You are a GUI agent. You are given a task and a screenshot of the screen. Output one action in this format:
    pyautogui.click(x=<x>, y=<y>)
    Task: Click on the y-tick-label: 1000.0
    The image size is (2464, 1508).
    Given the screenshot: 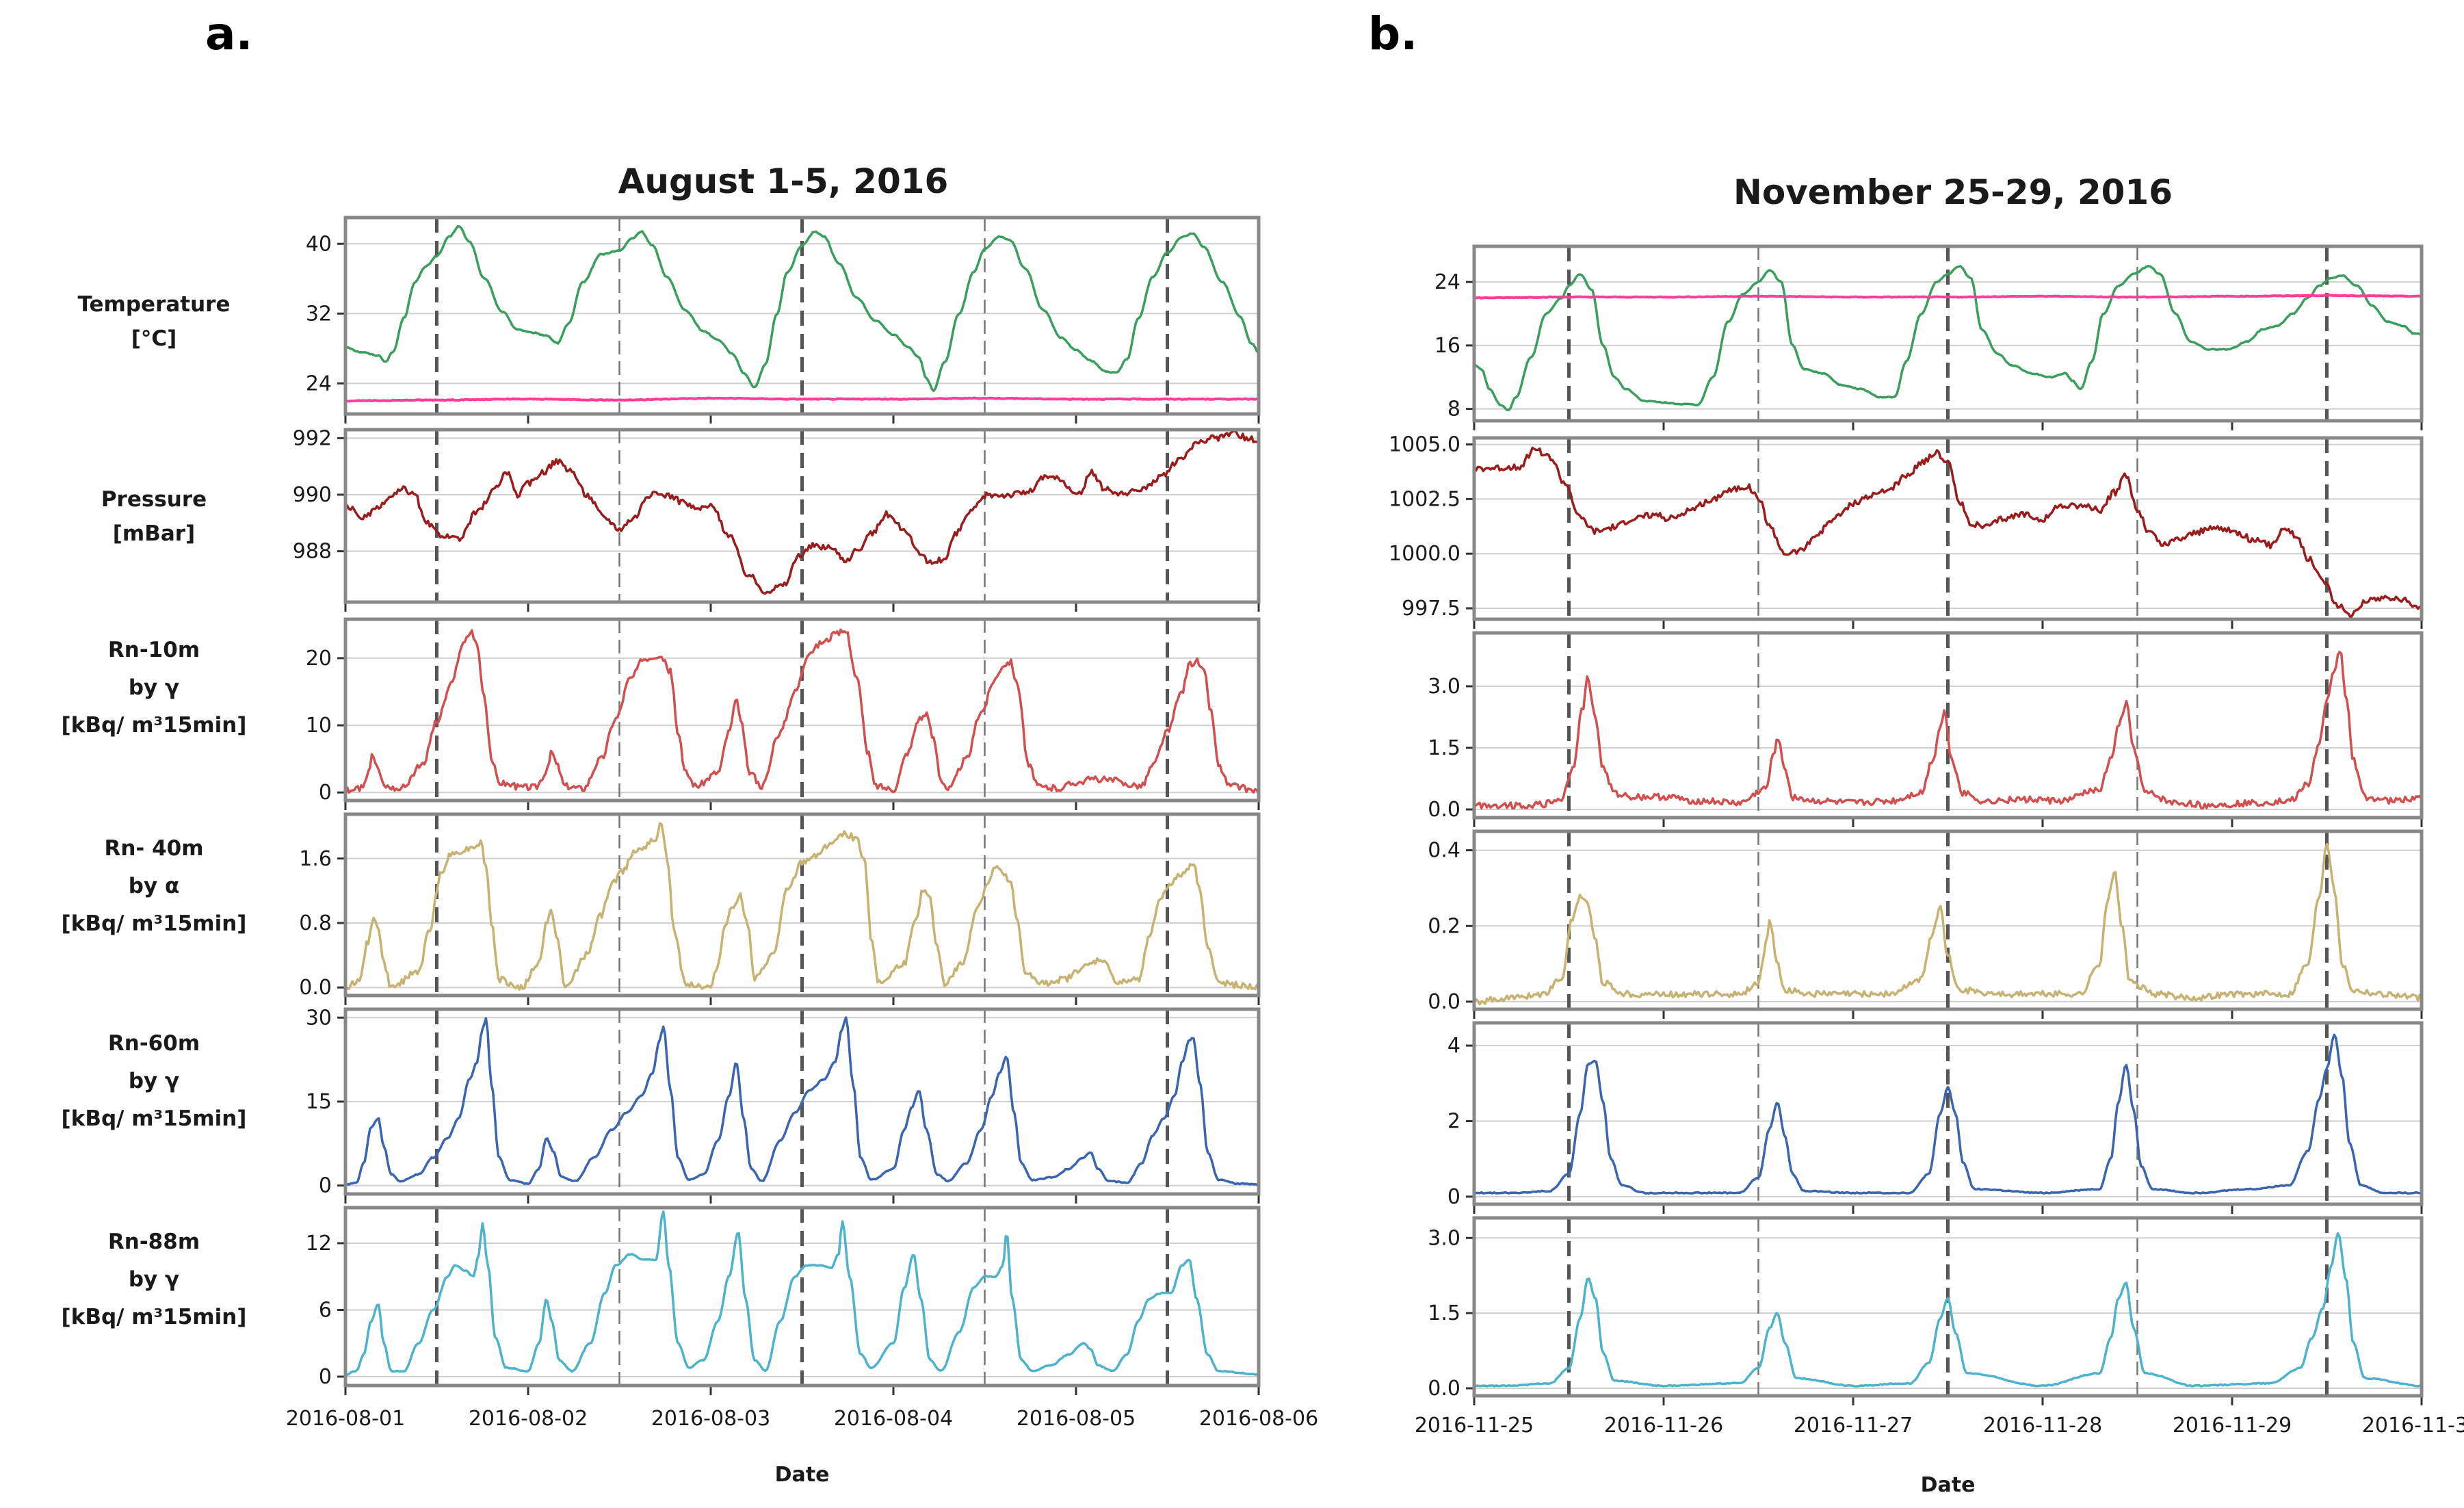 What is the action you would take?
    pyautogui.click(x=1424, y=554)
    